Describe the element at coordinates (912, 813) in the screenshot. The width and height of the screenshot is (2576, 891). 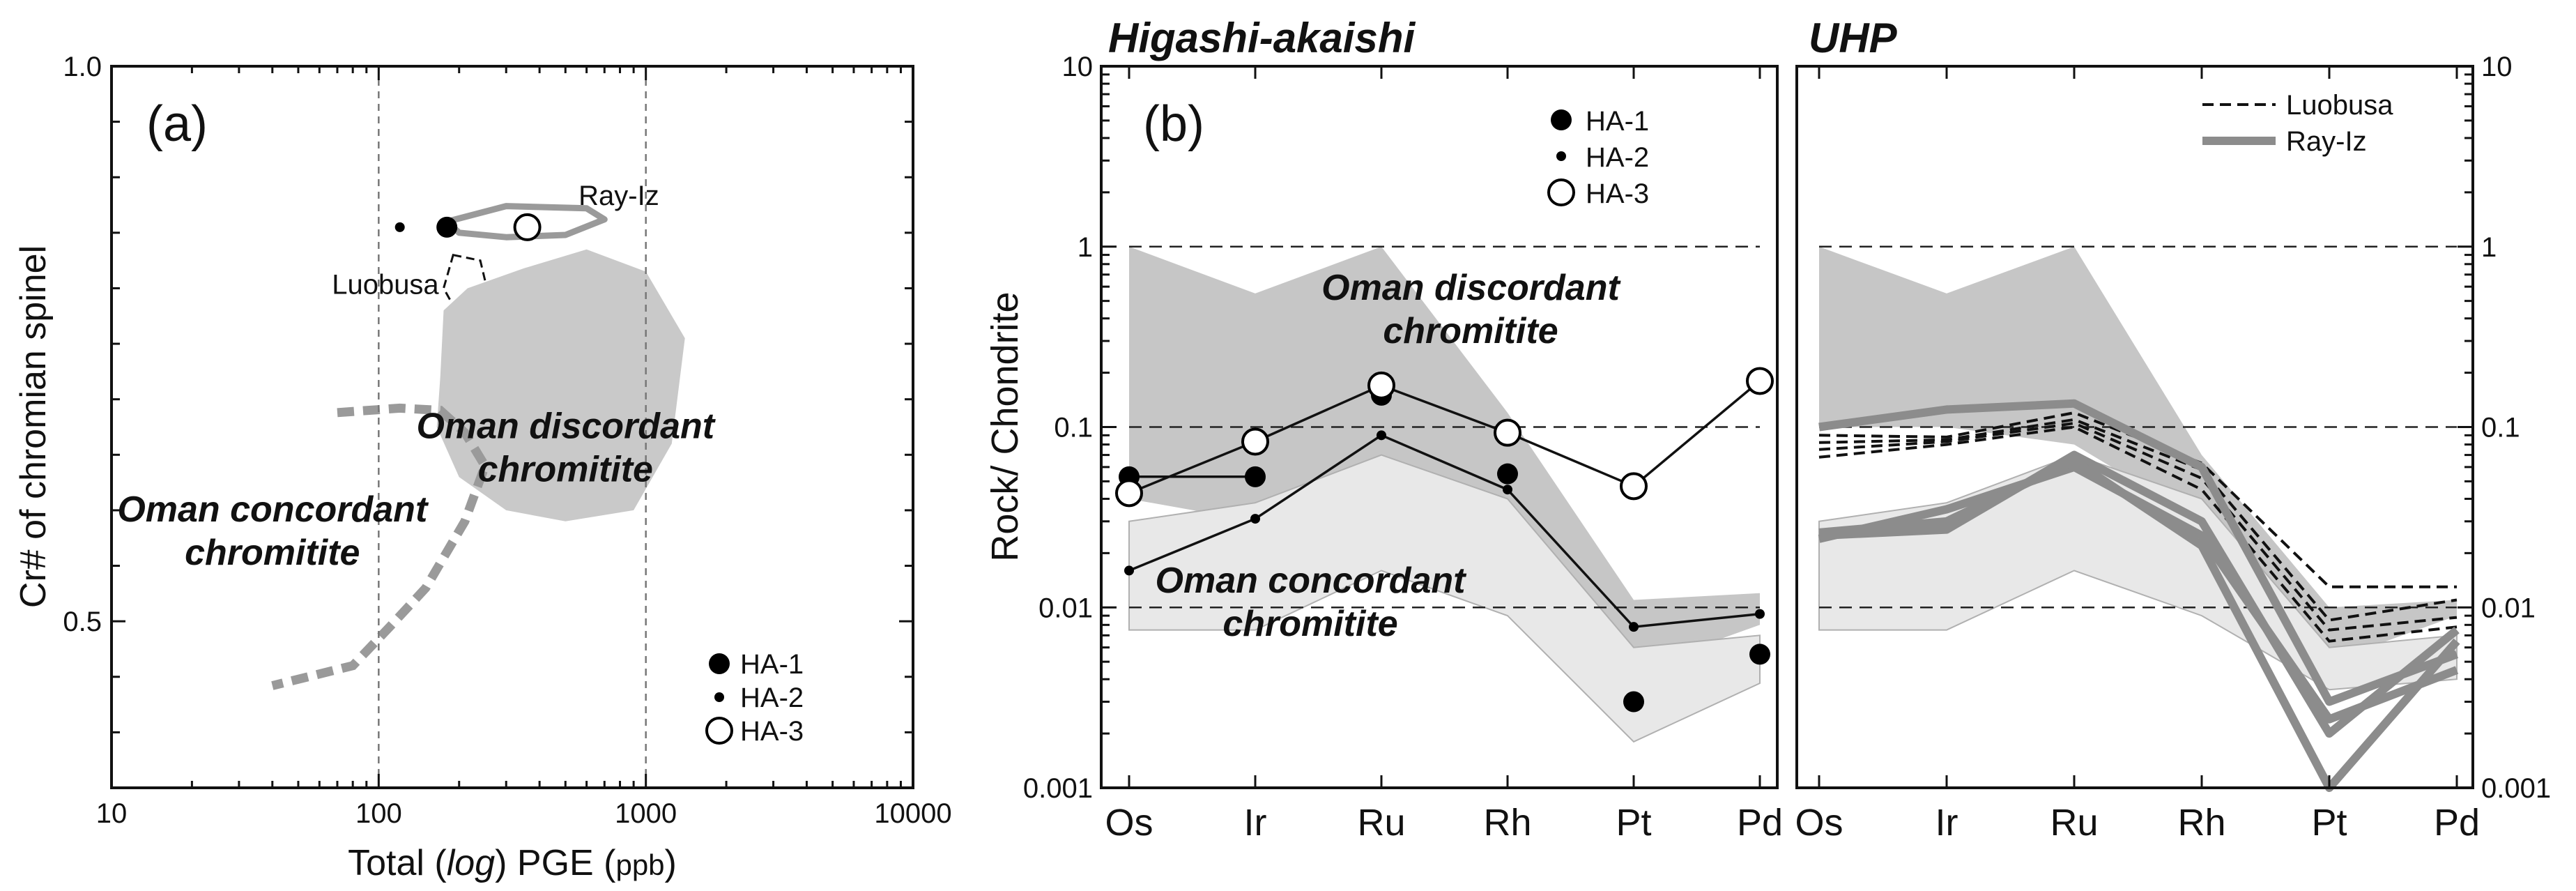
I see `x-tick-label-10000: 10000` at that location.